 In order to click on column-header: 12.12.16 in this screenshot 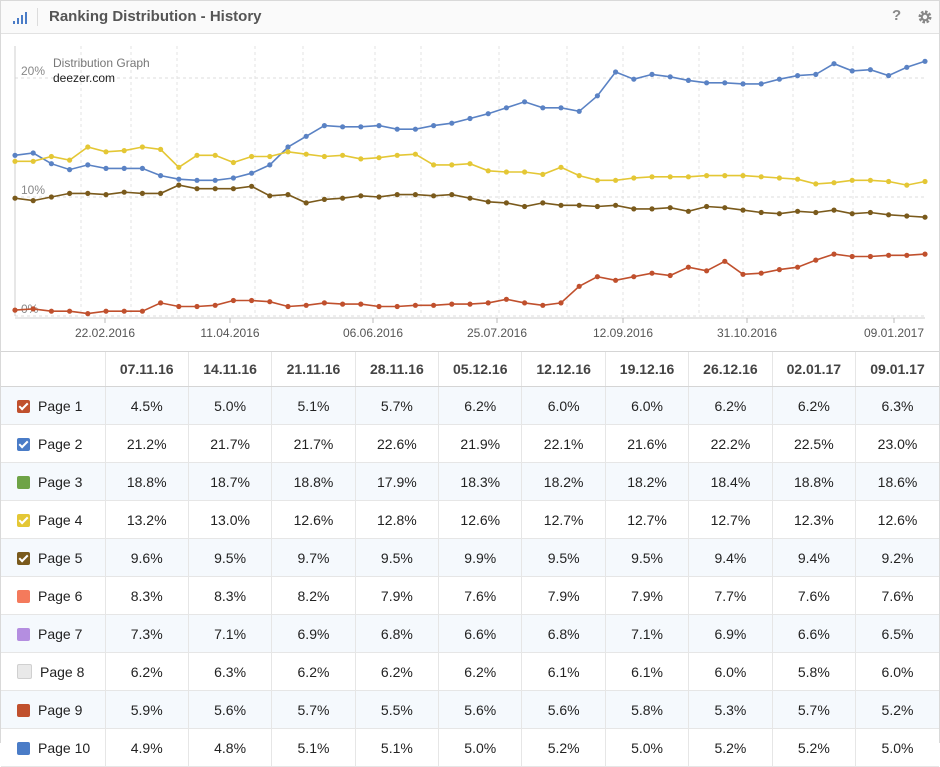, I will do `click(563, 369)`.